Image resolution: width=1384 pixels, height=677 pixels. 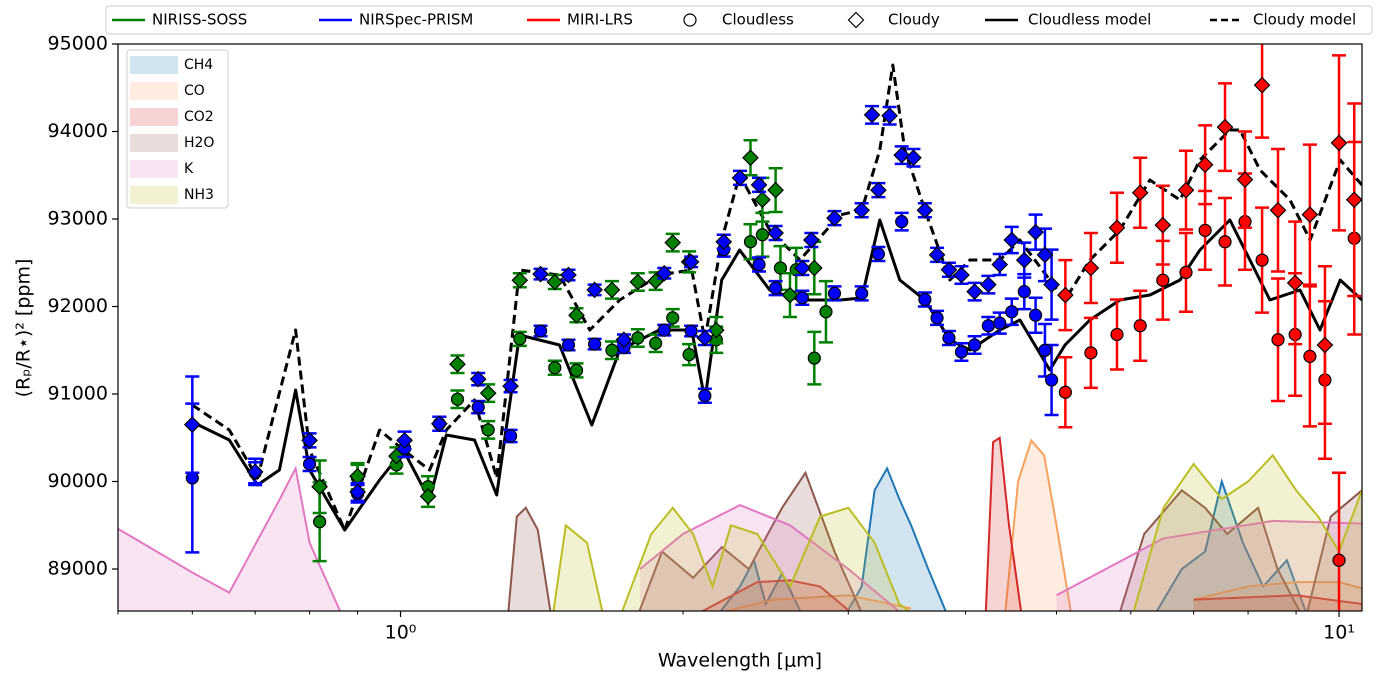 I want to click on species-label: K, so click(x=189, y=169).